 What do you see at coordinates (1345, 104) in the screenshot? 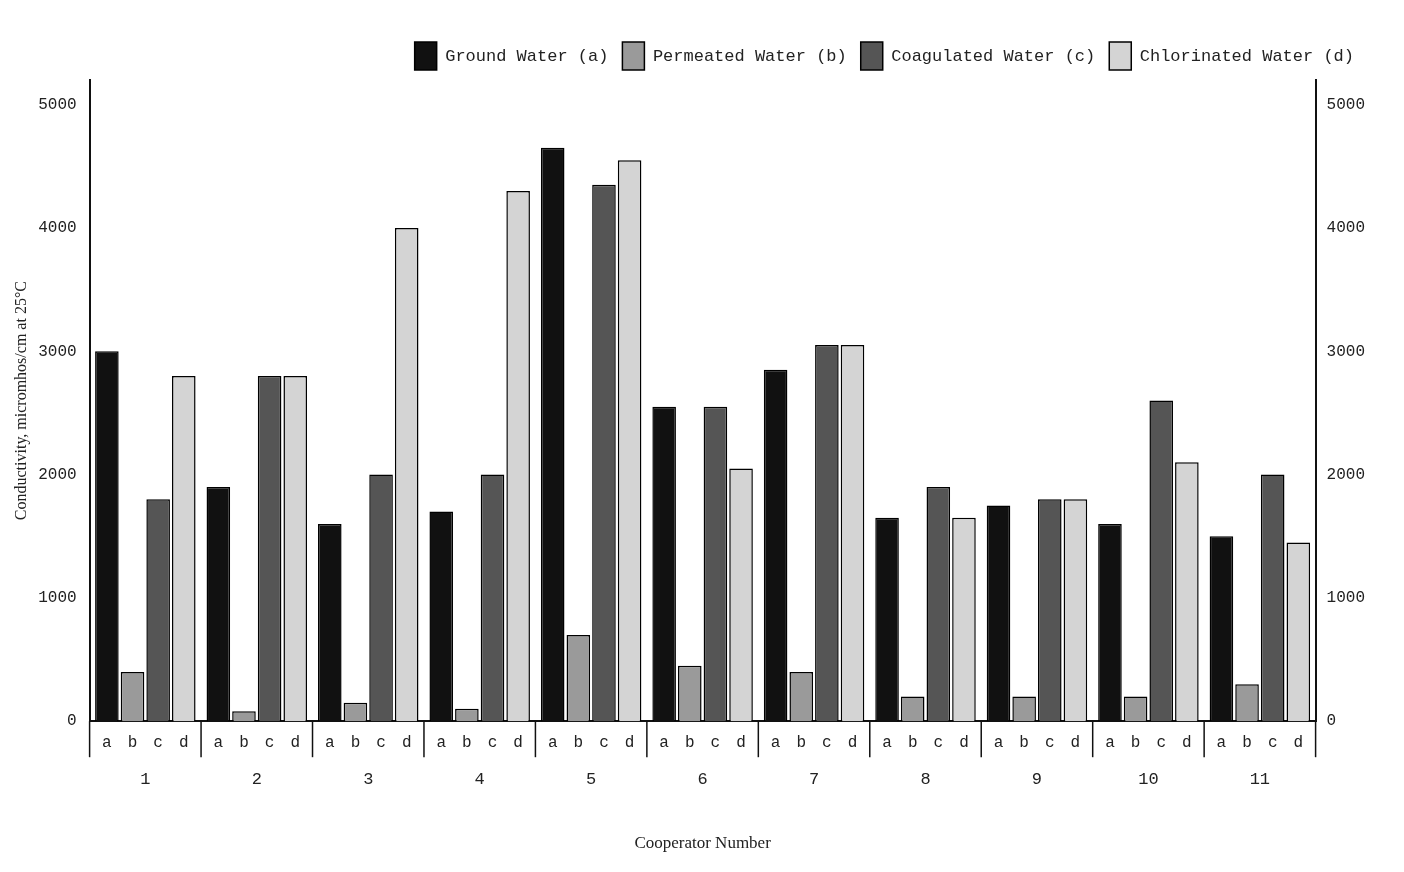
I see `y2-tick-label: 5000` at bounding box center [1345, 104].